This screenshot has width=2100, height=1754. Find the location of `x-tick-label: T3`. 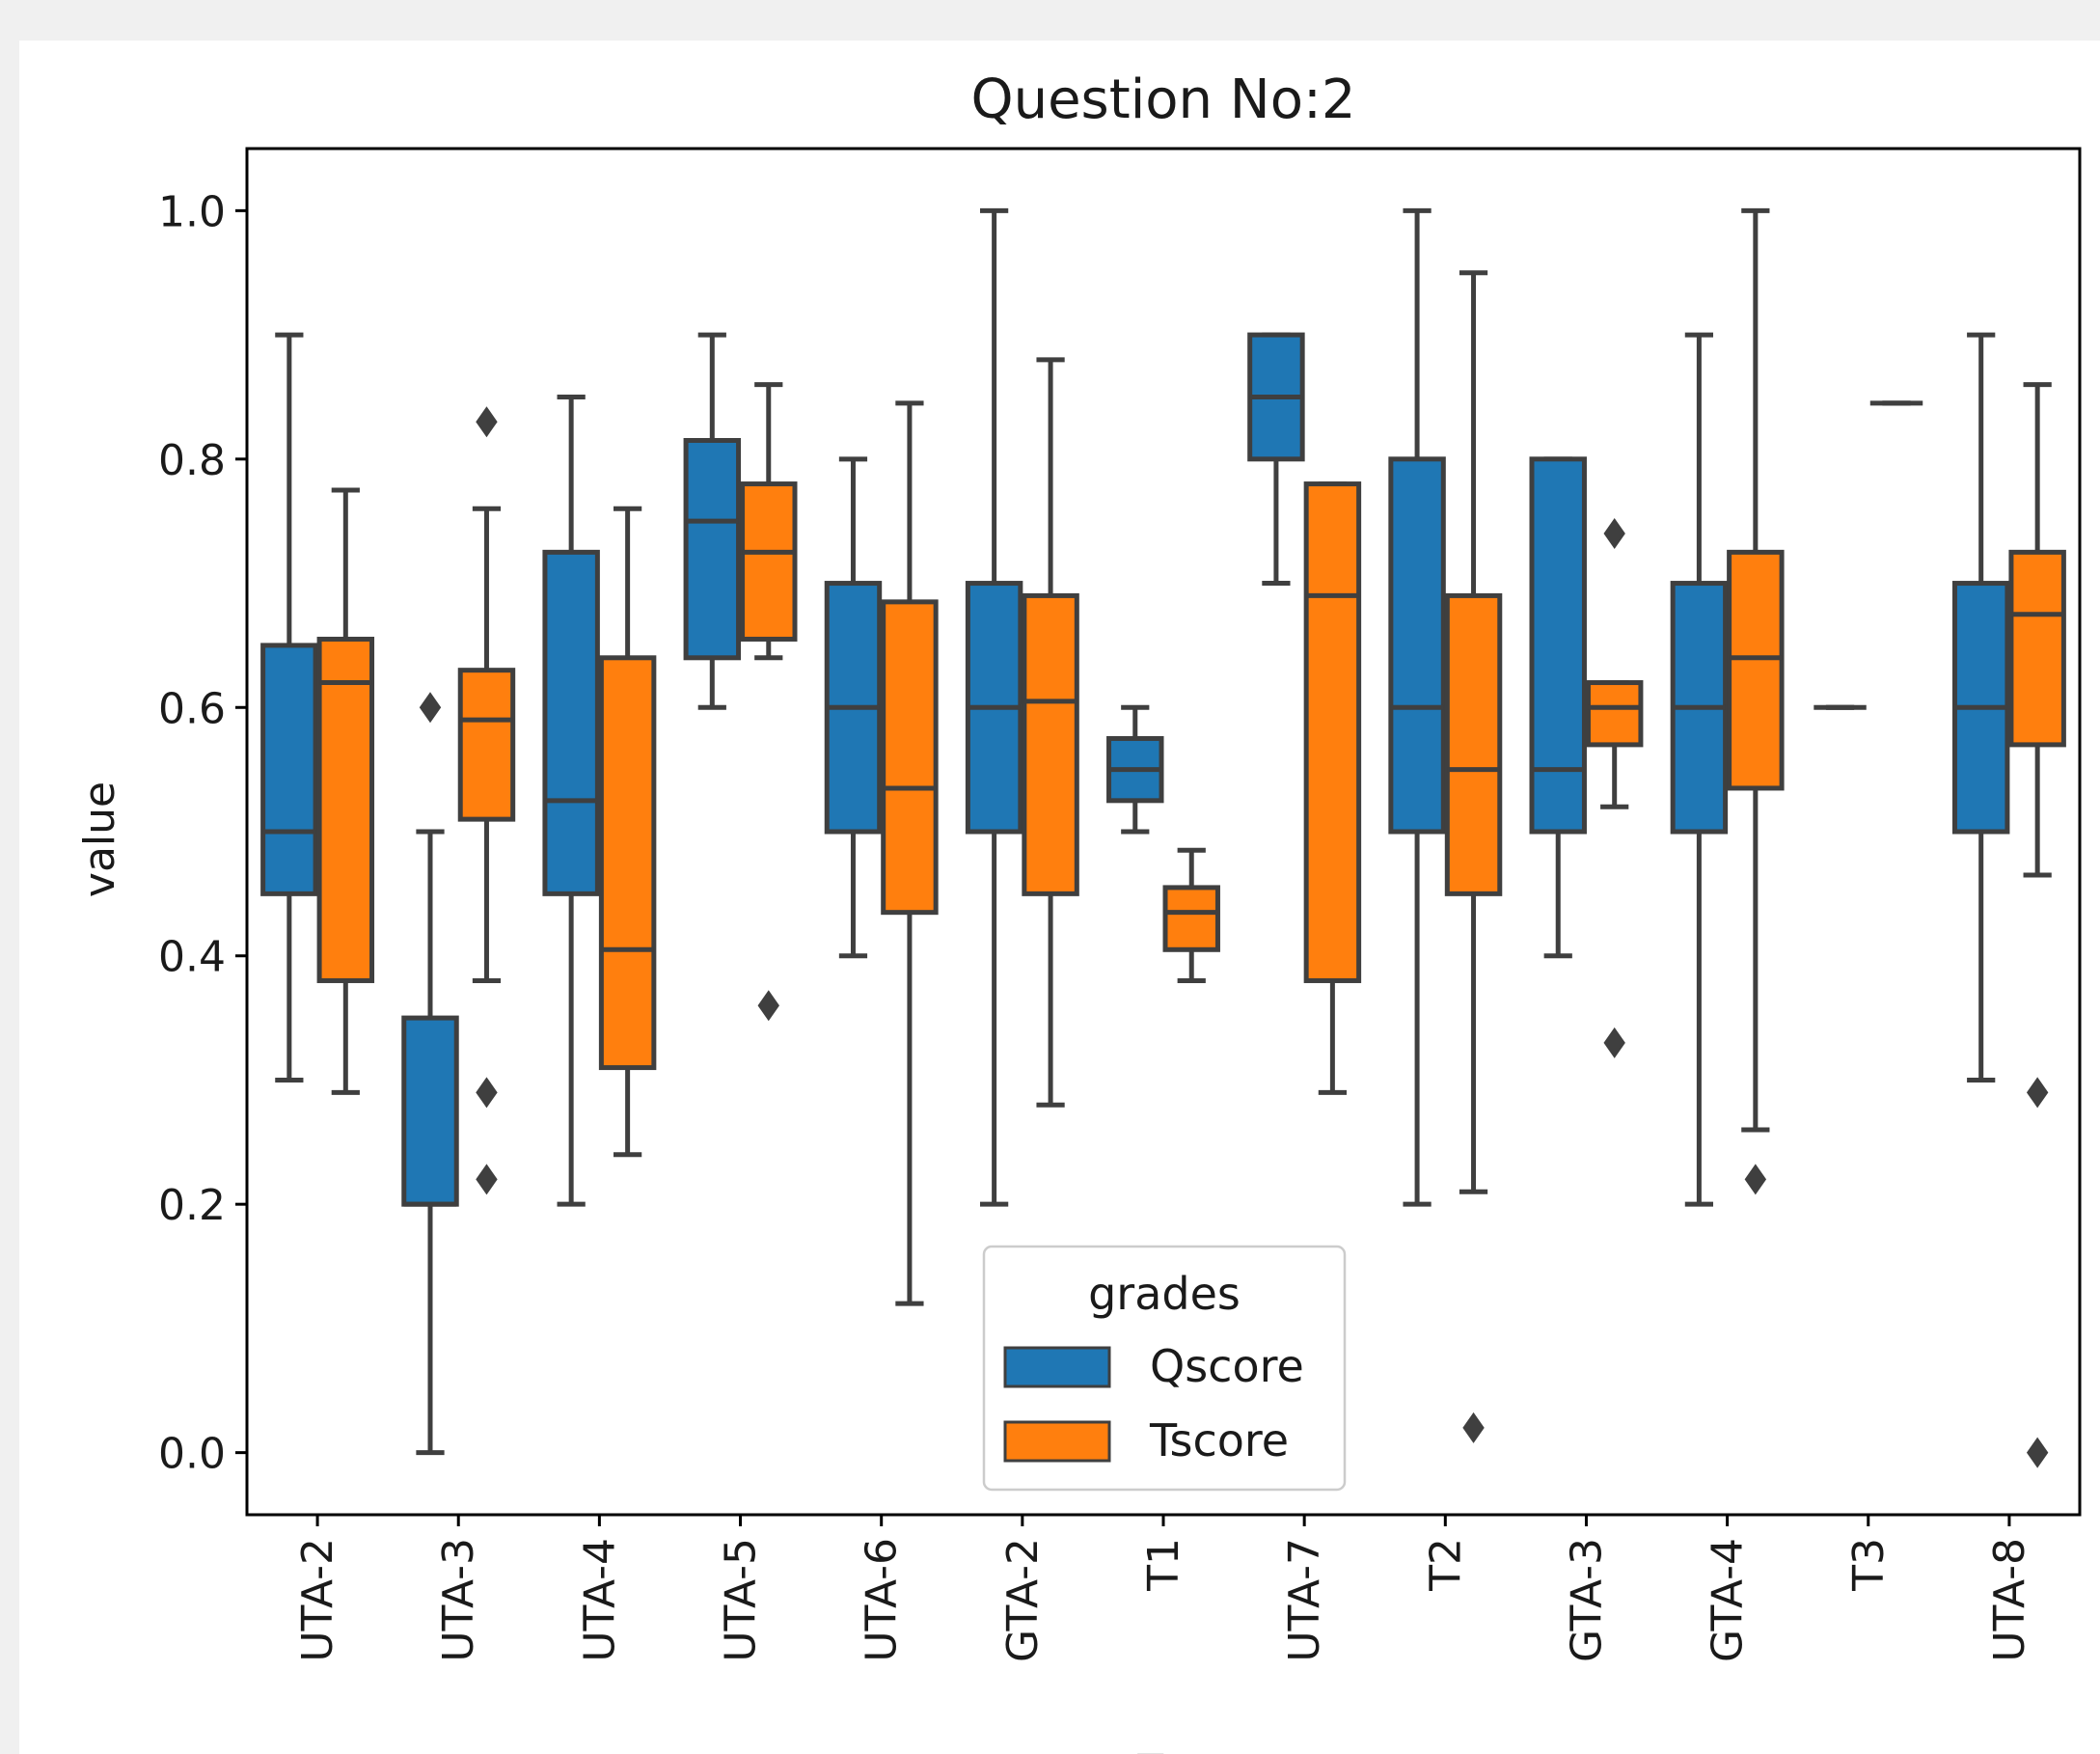

x-tick-label: T3 is located at coordinates (1869, 1565).